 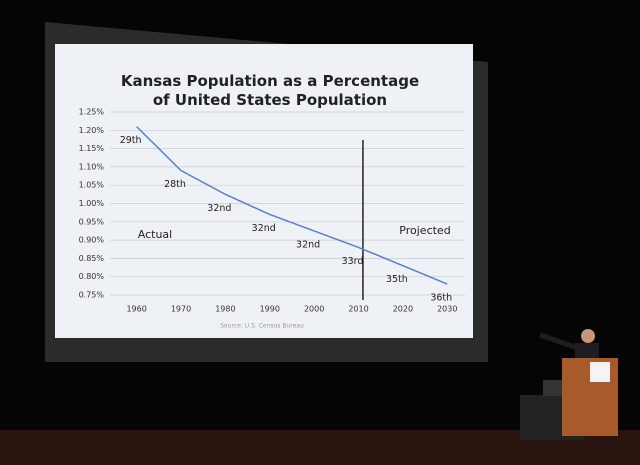 What do you see at coordinates (92, 130) in the screenshot?
I see `y-tick-label: 1.20%` at bounding box center [92, 130].